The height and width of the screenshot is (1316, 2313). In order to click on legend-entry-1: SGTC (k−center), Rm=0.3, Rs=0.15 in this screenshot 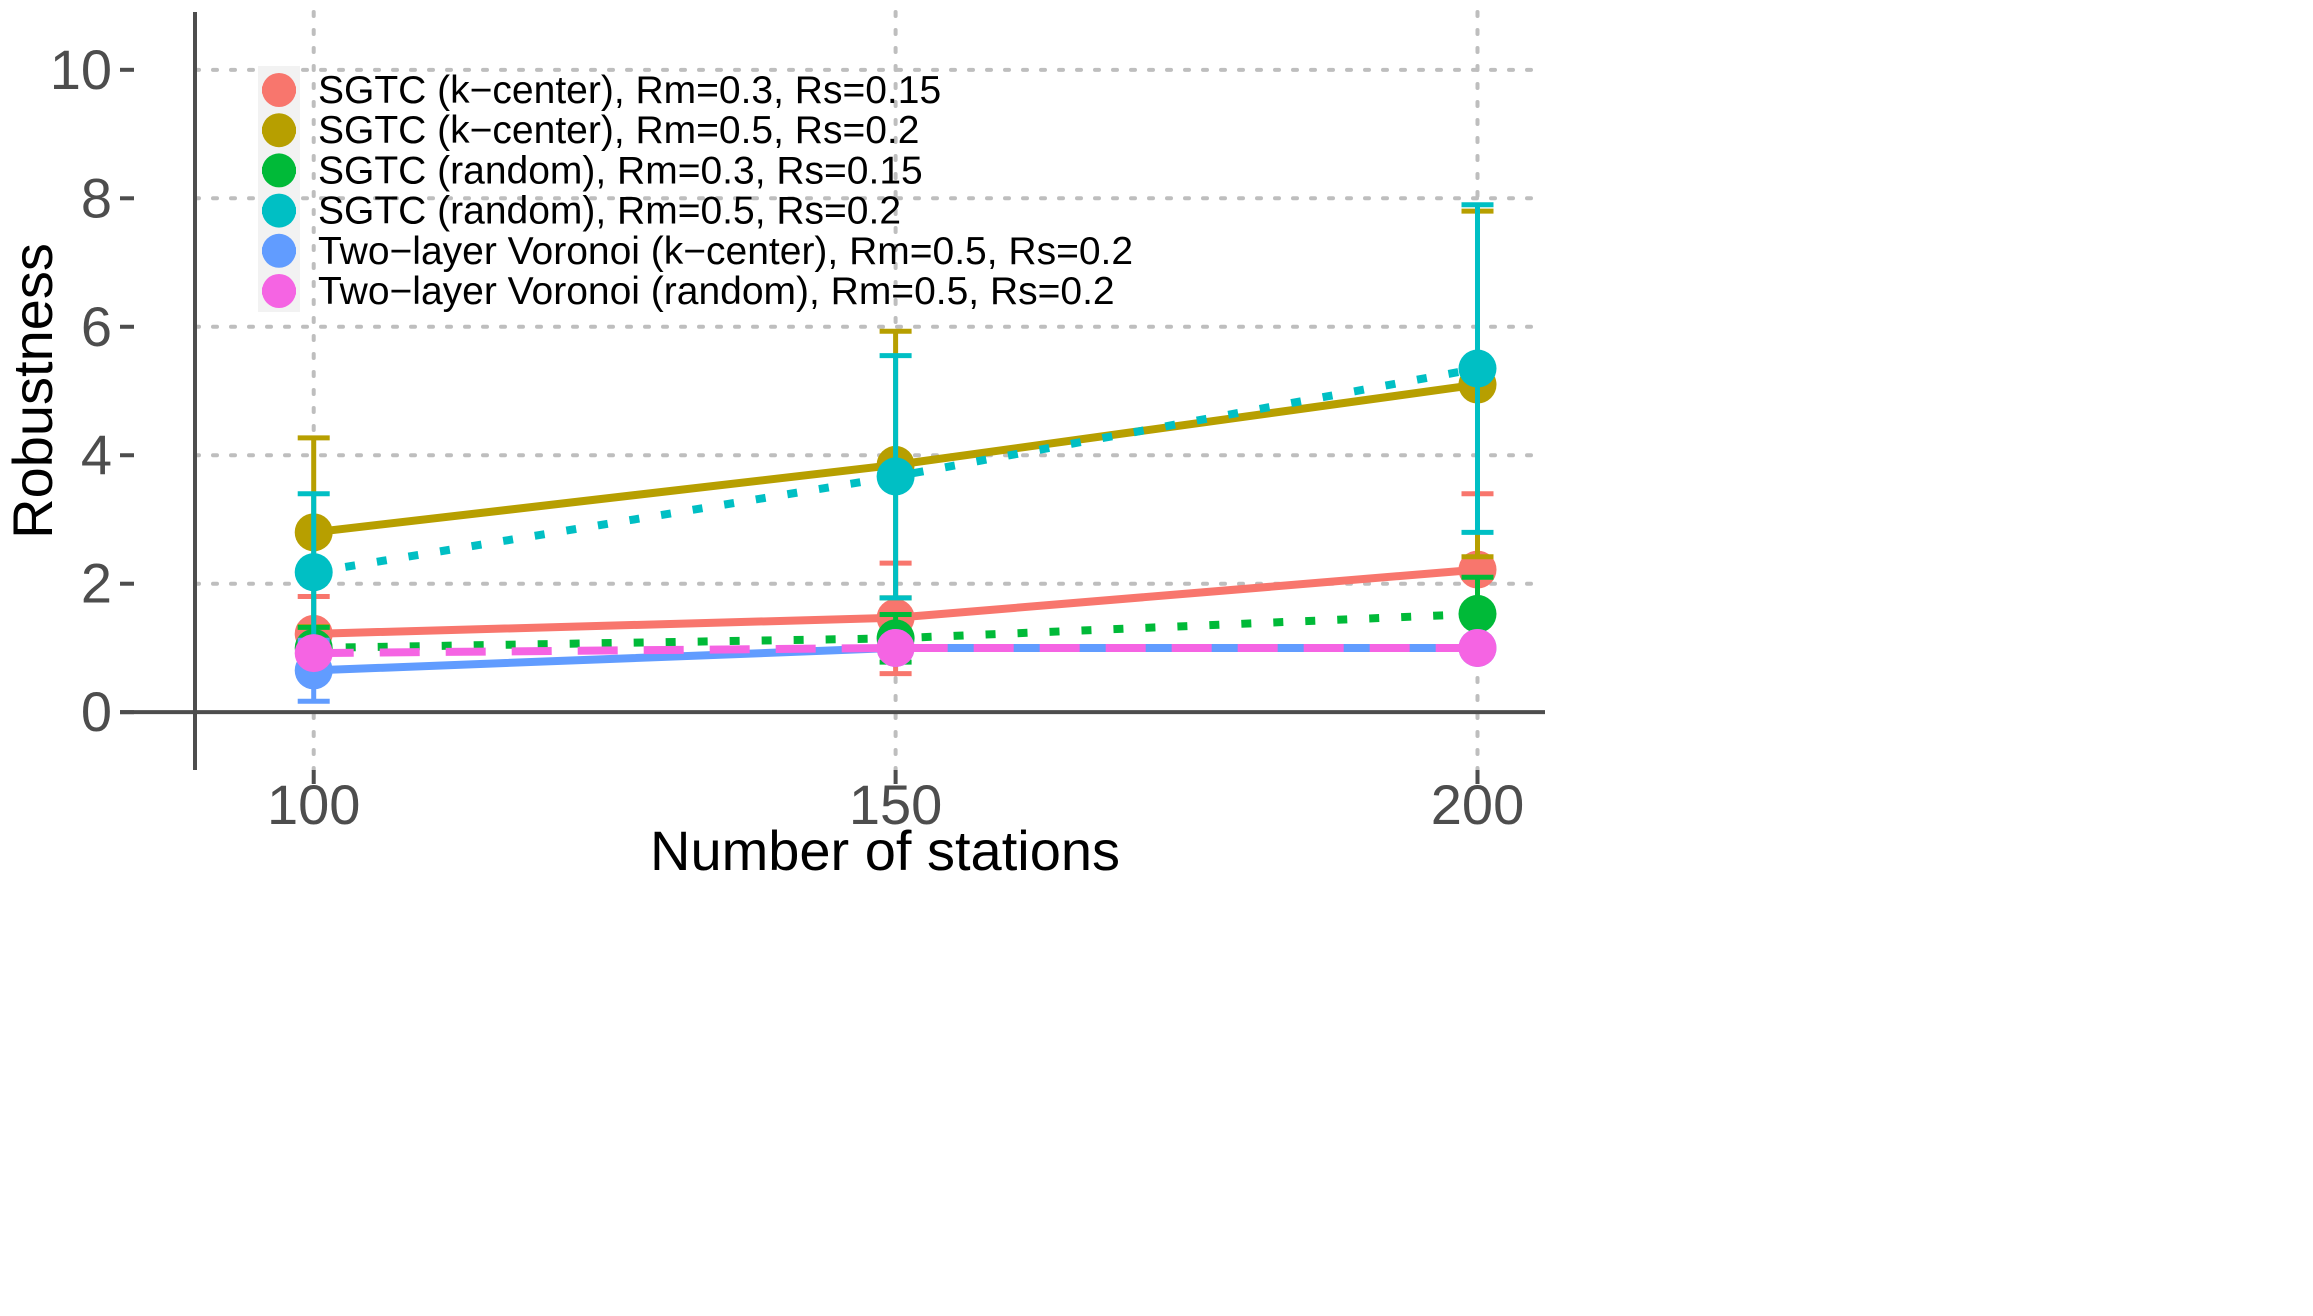, I will do `click(601, 90)`.